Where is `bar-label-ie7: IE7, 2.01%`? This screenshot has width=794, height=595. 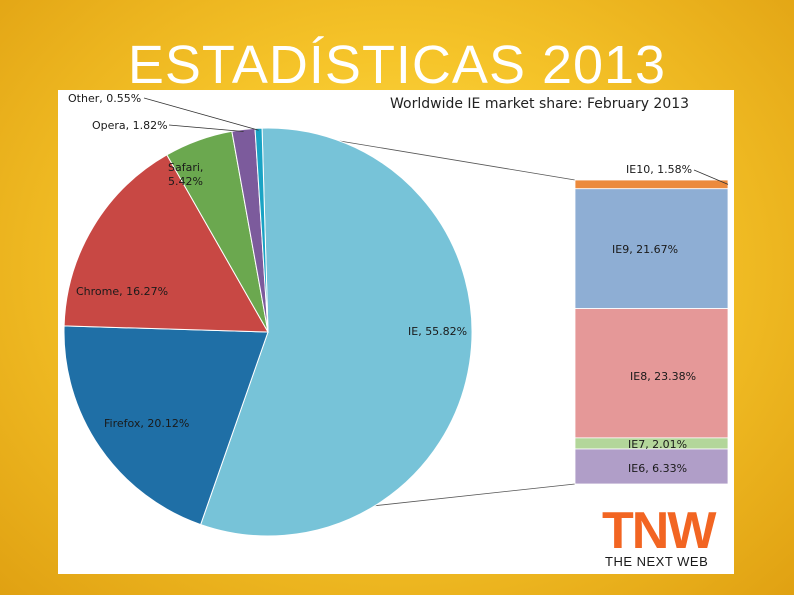 bar-label-ie7: IE7, 2.01% is located at coordinates (657, 444).